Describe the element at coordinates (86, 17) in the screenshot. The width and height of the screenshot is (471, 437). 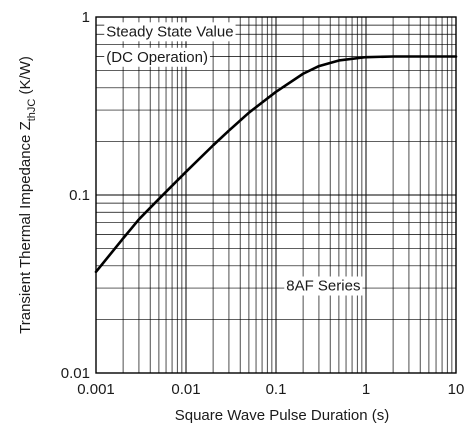
I see `y-tick-label: 1` at that location.